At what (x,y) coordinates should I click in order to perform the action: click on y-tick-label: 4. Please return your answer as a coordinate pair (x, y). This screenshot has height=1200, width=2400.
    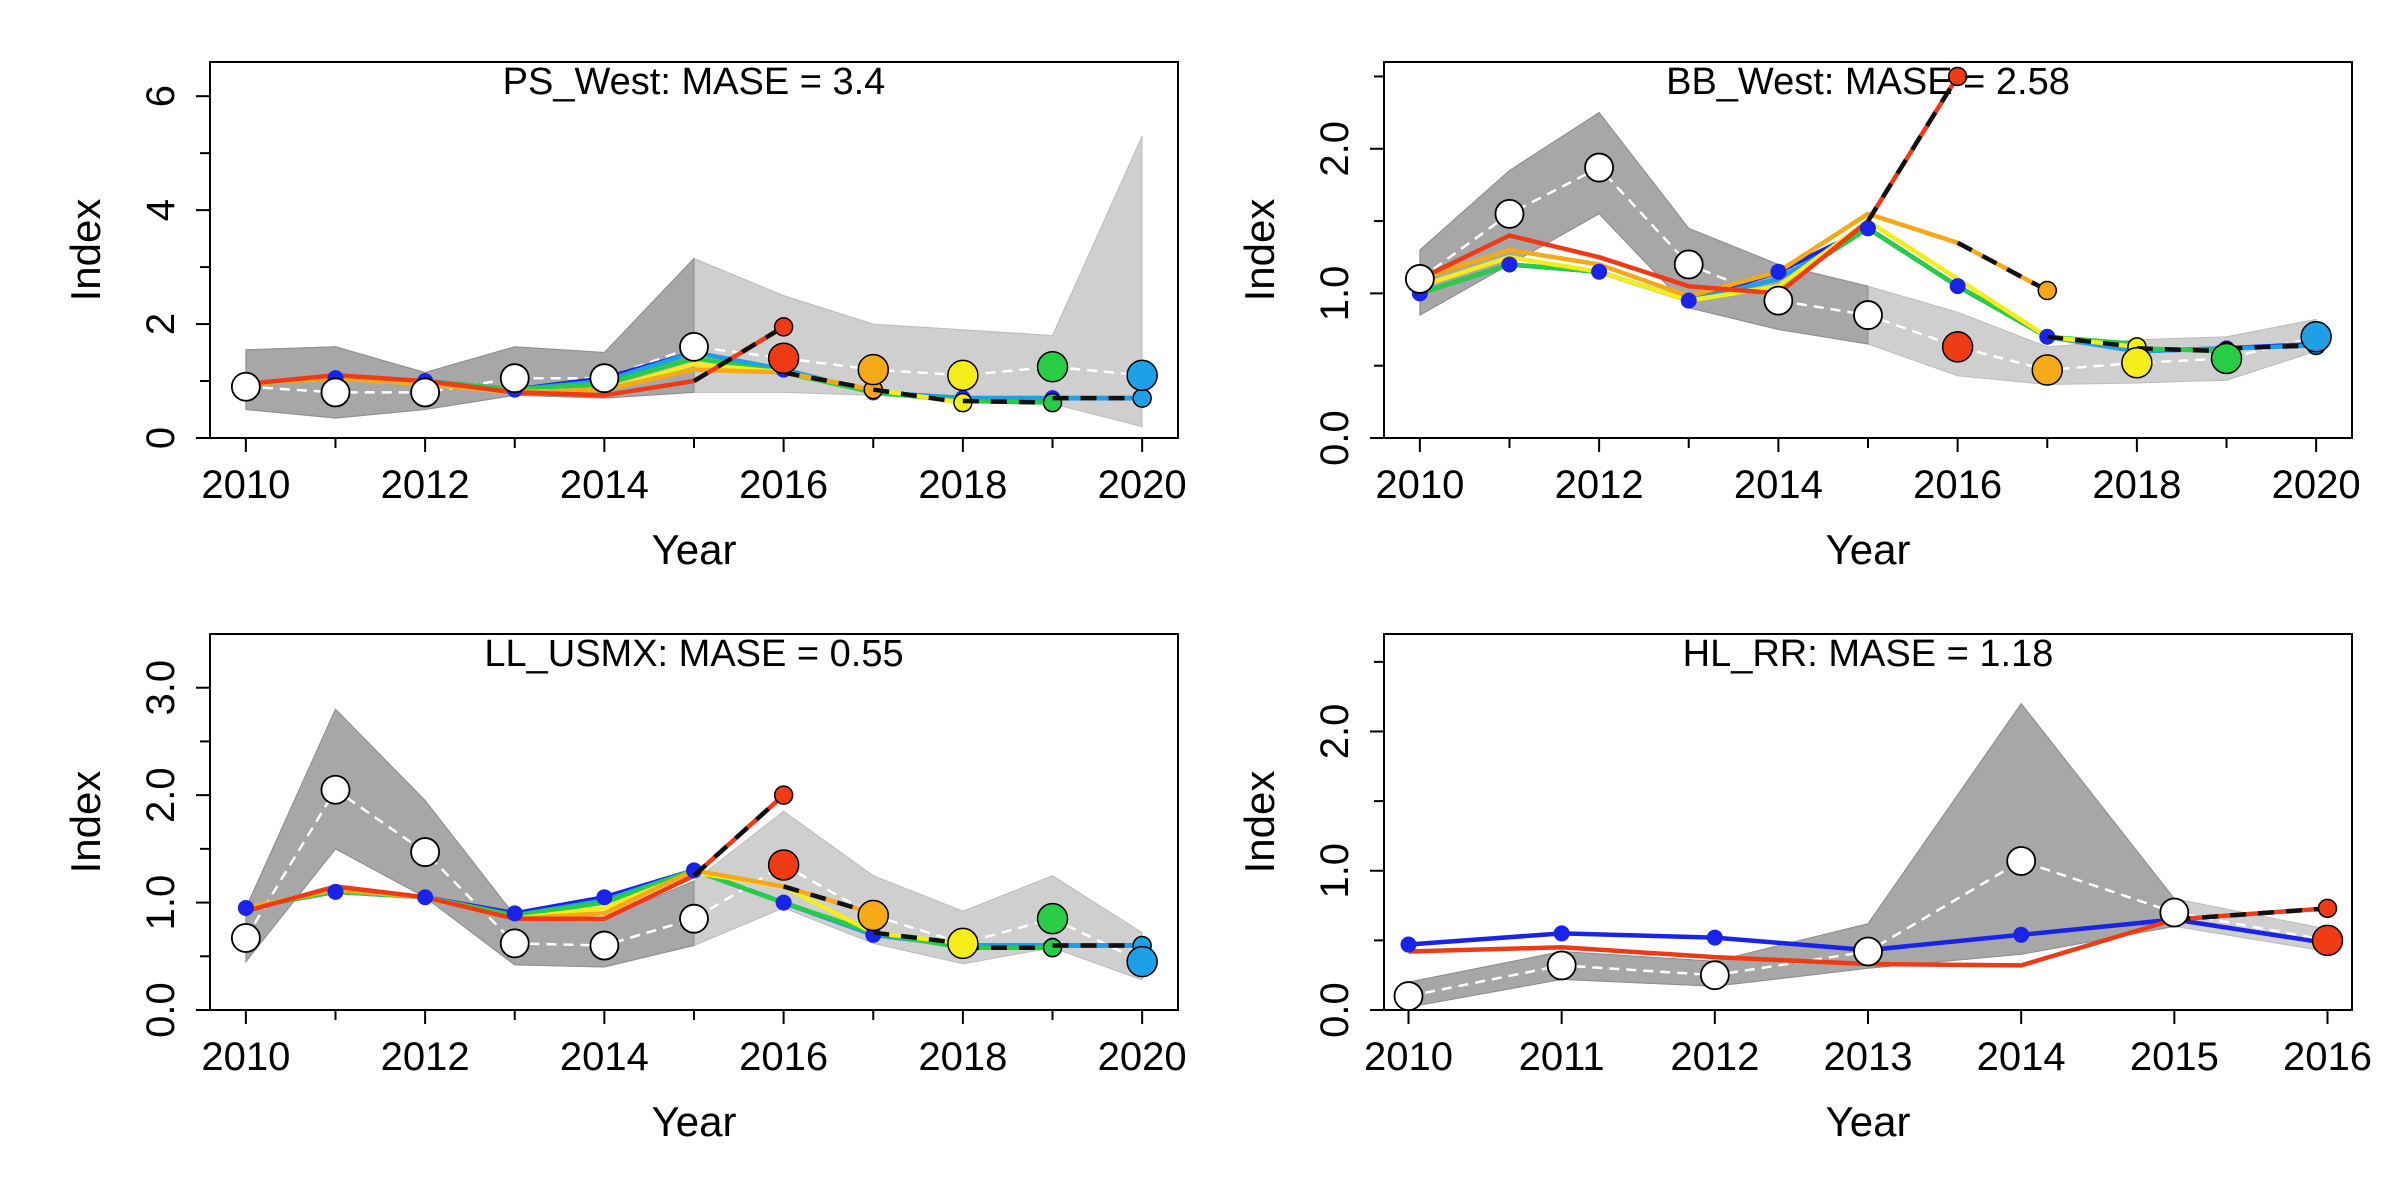
    Looking at the image, I should click on (161, 210).